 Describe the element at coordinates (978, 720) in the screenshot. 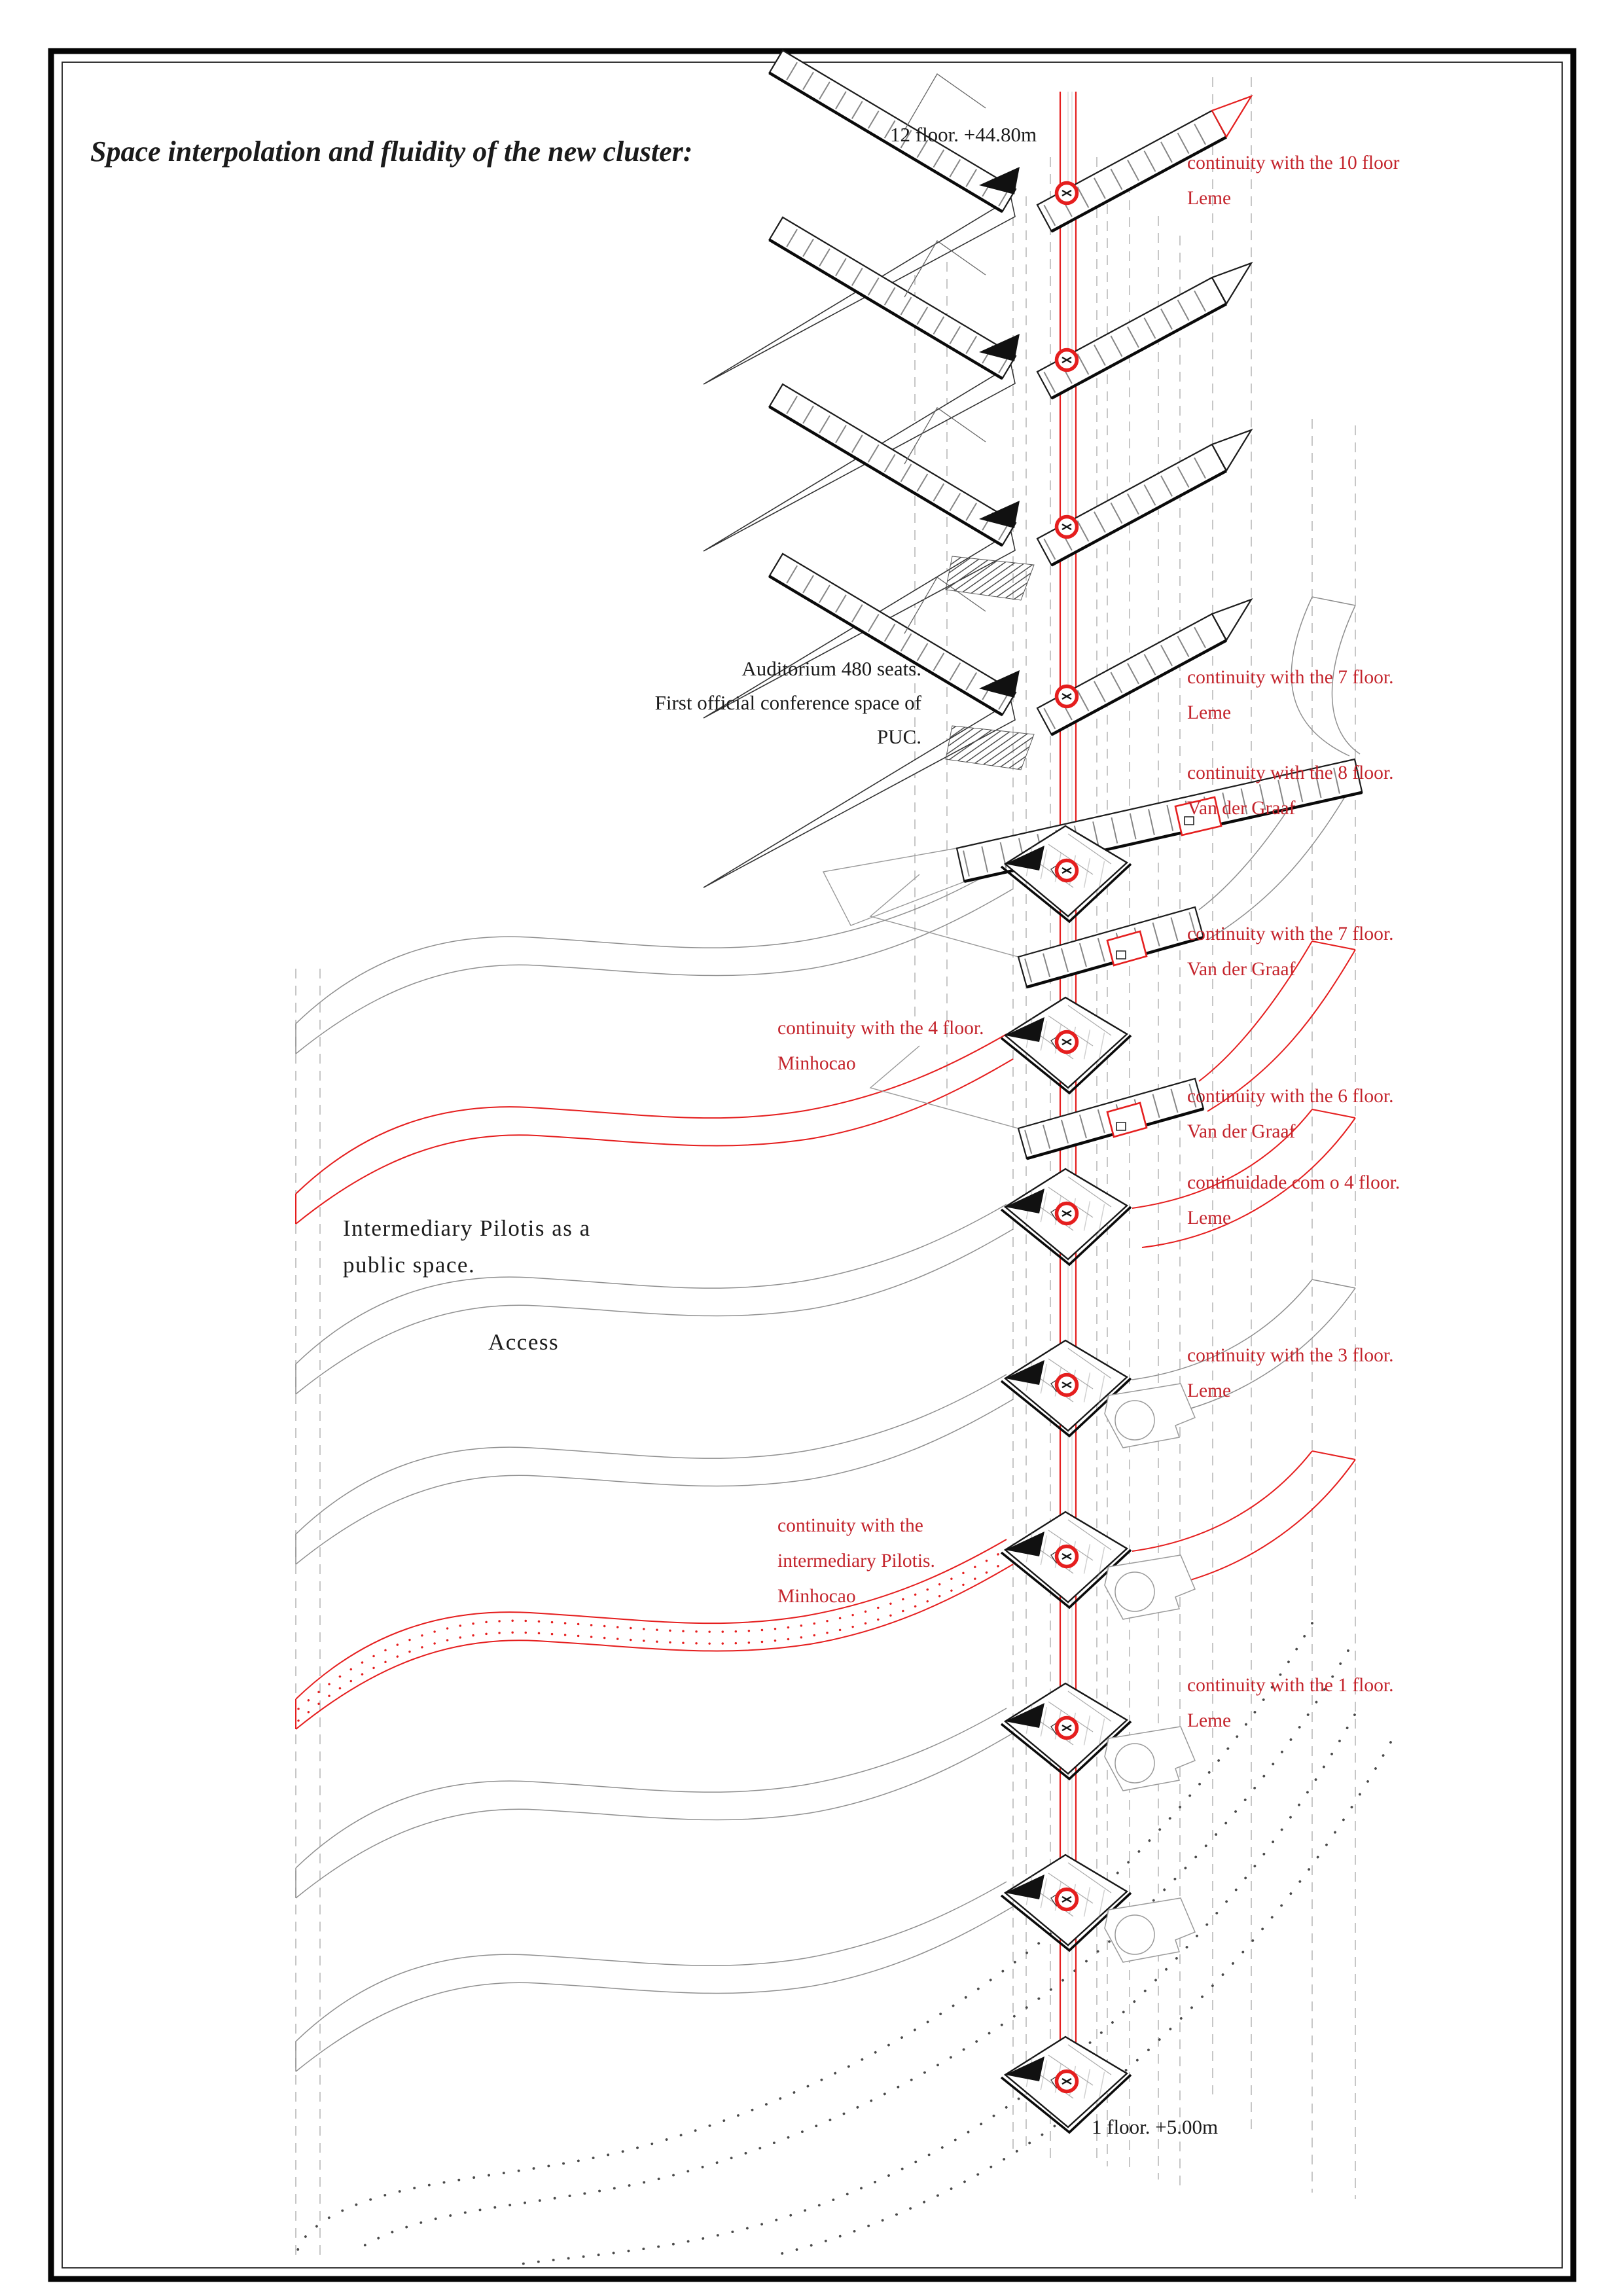

I see `floor-plate-9-auditorium` at that location.